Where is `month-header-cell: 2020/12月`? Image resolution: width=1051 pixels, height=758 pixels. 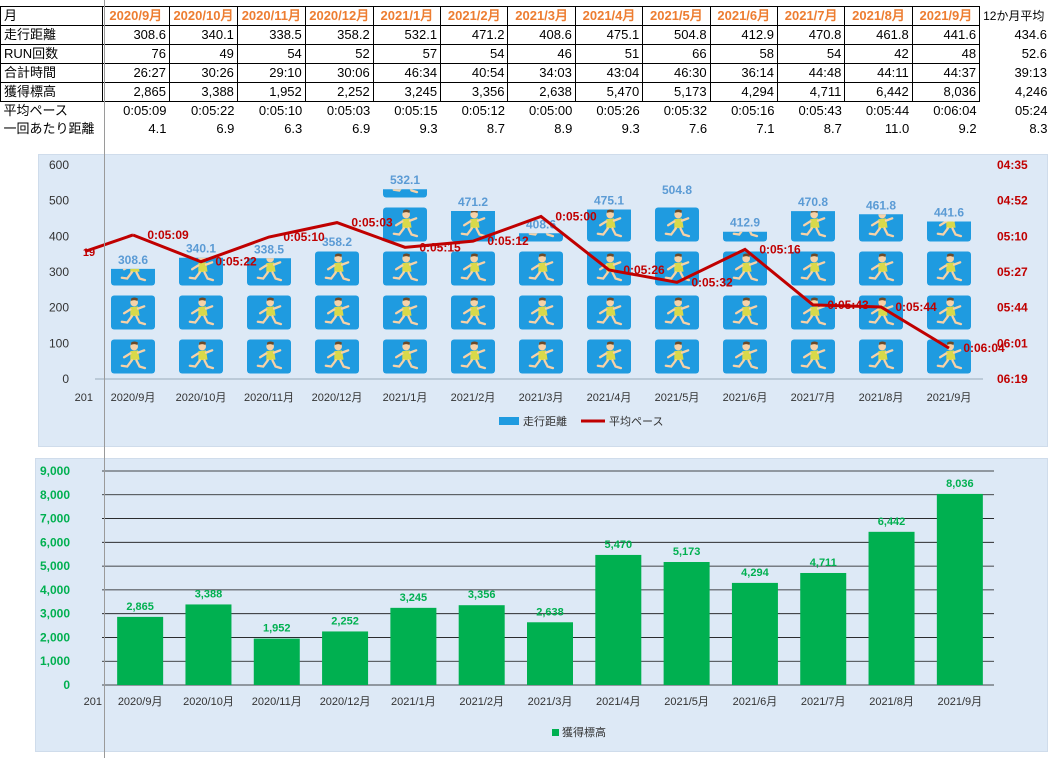
month-header-cell: 2020/12月 is located at coordinates (339, 16).